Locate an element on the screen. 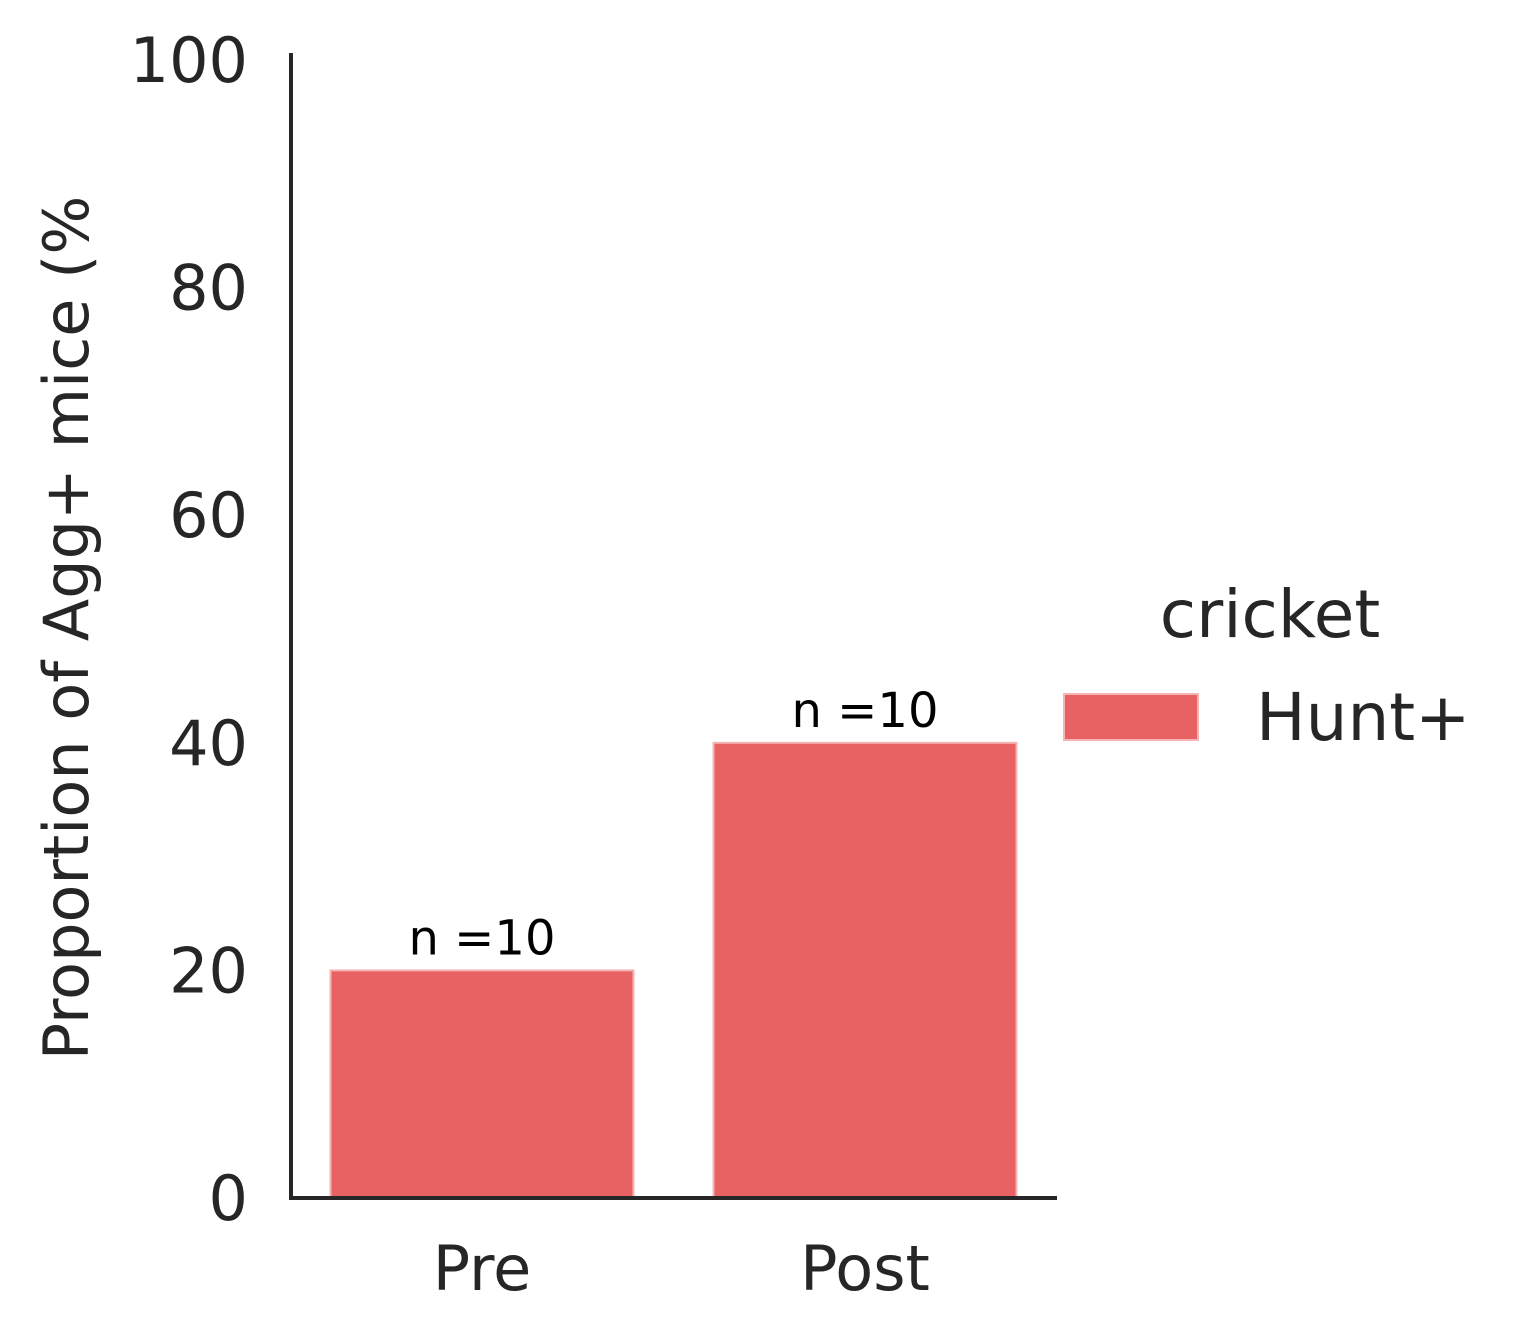  y-tick-label-40: 40 is located at coordinates (208, 743).